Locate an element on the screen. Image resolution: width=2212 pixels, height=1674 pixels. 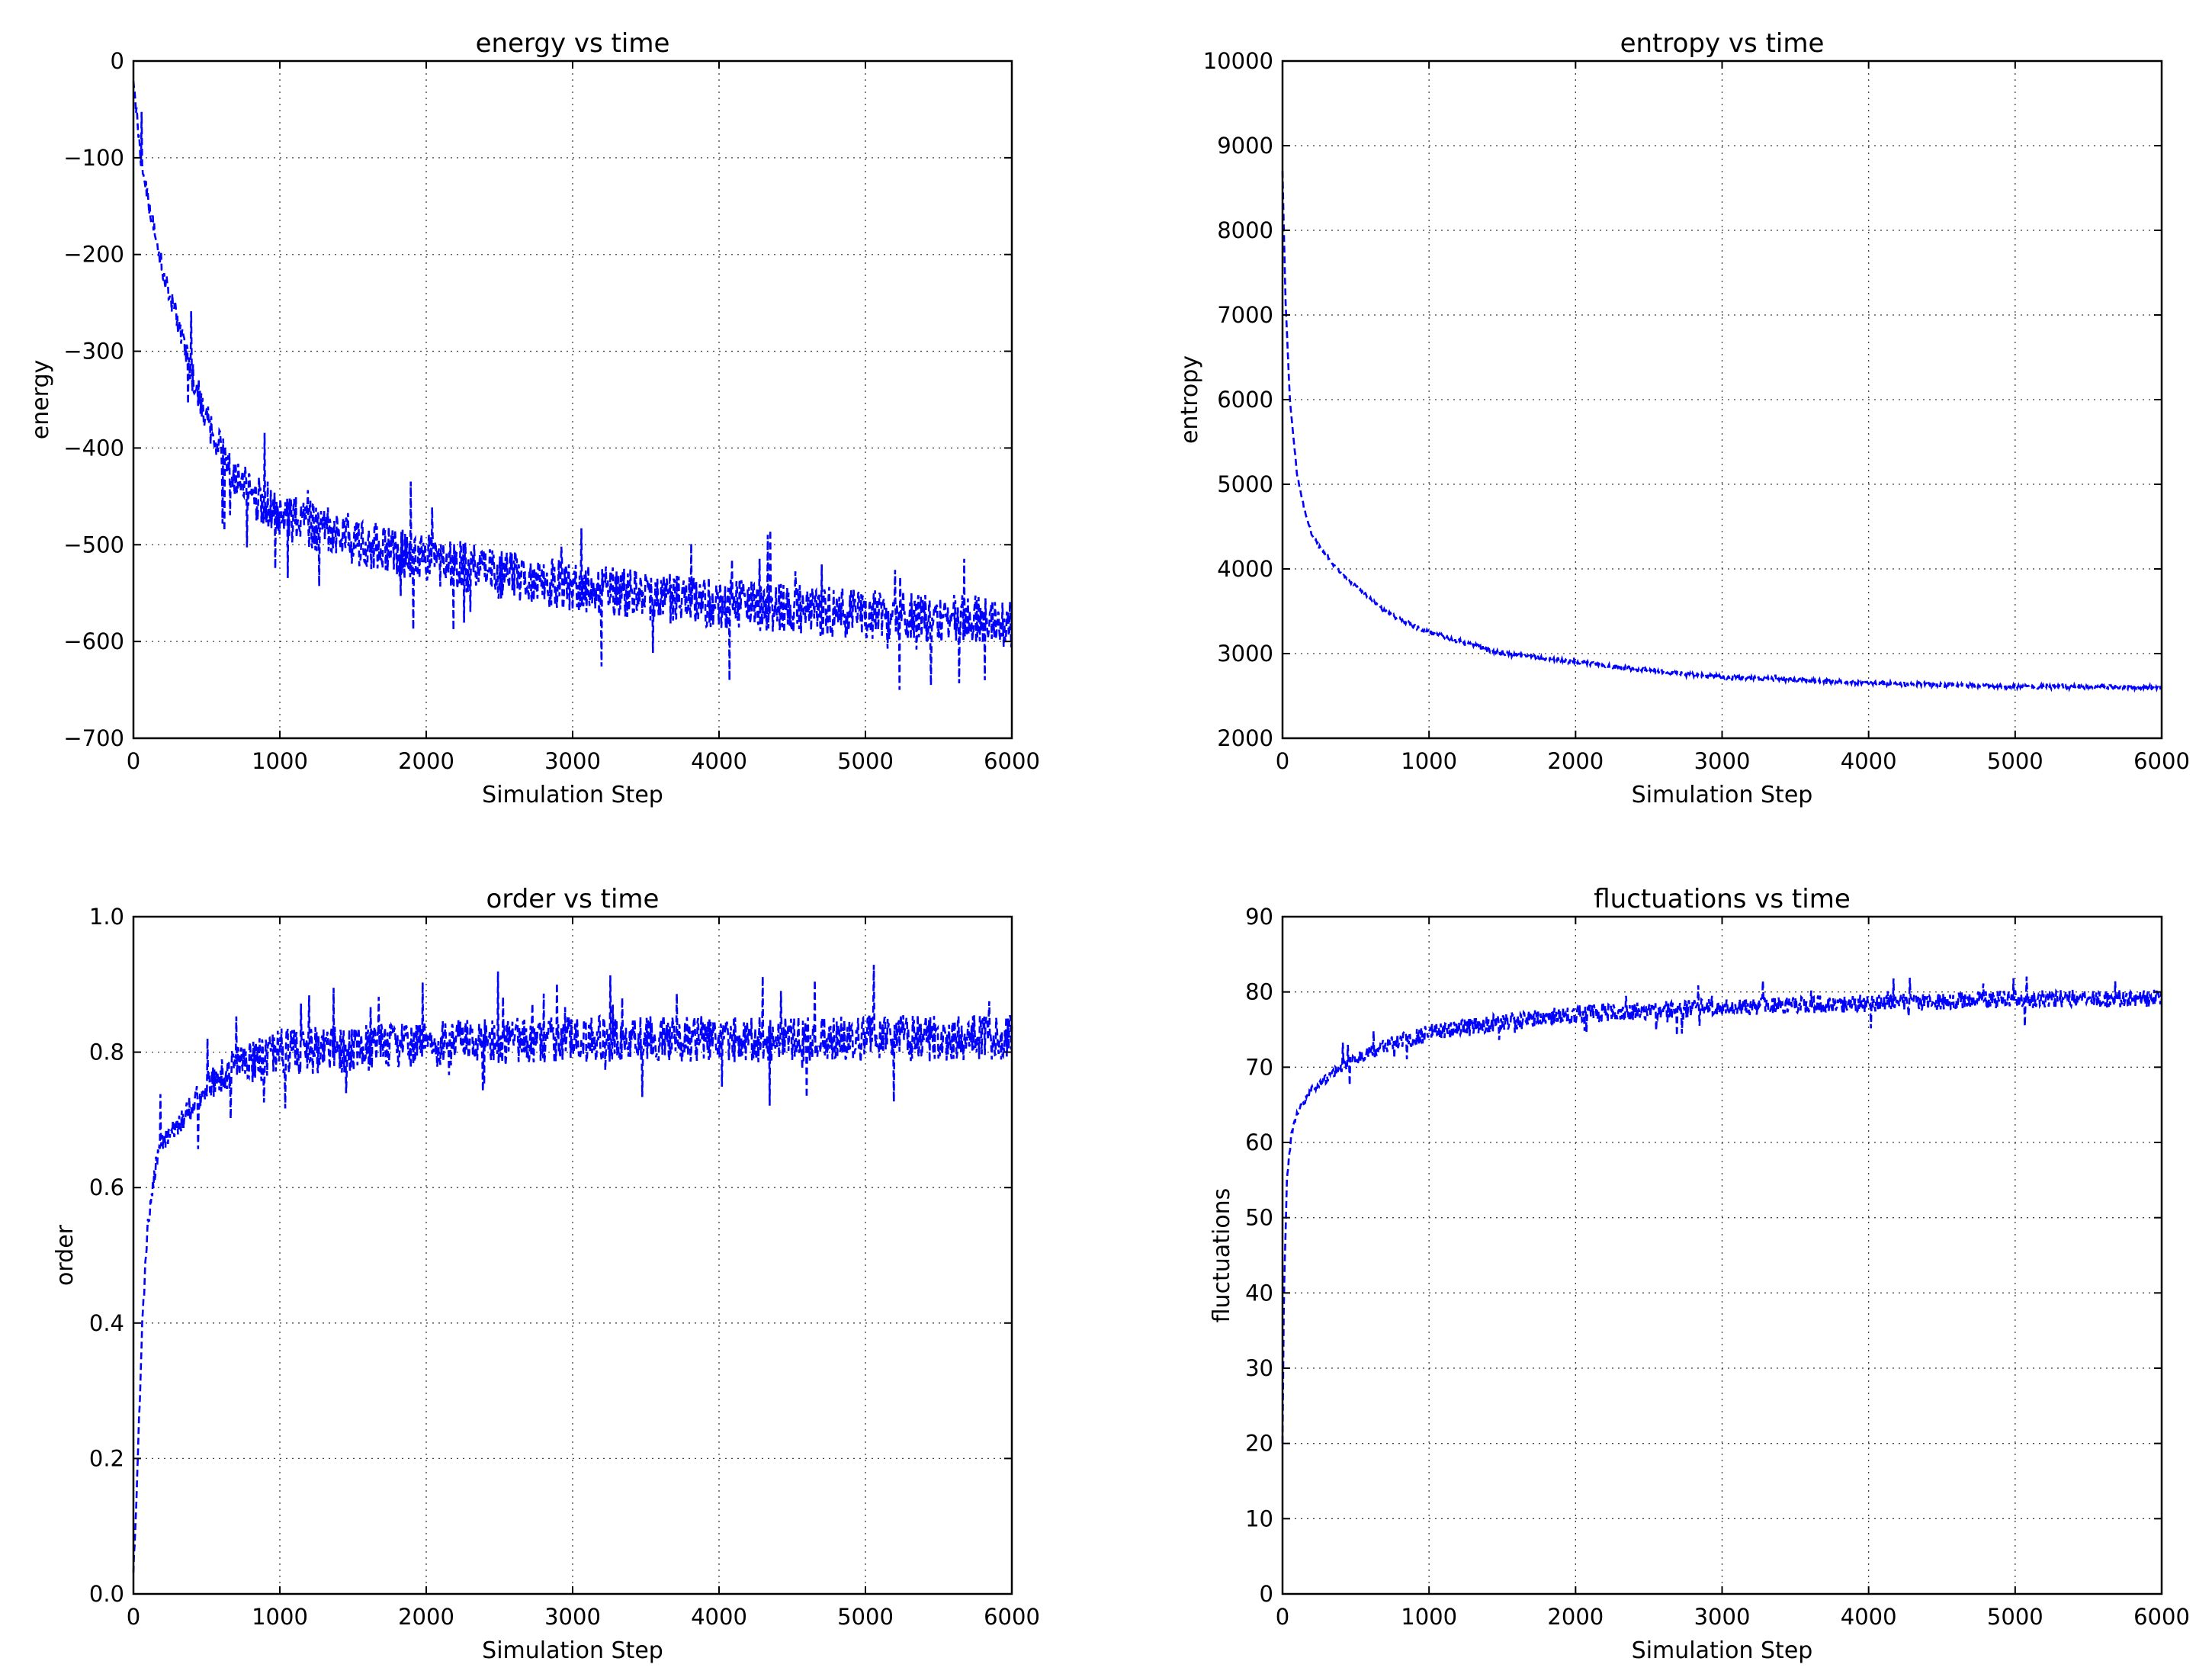
entropy-ytick-label: 8000 is located at coordinates (1245, 230).